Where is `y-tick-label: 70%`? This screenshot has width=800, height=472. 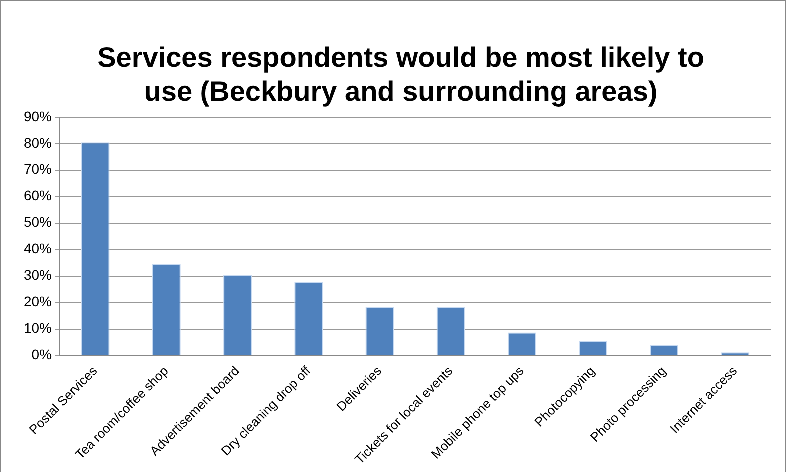 y-tick-label: 70% is located at coordinates (38, 169).